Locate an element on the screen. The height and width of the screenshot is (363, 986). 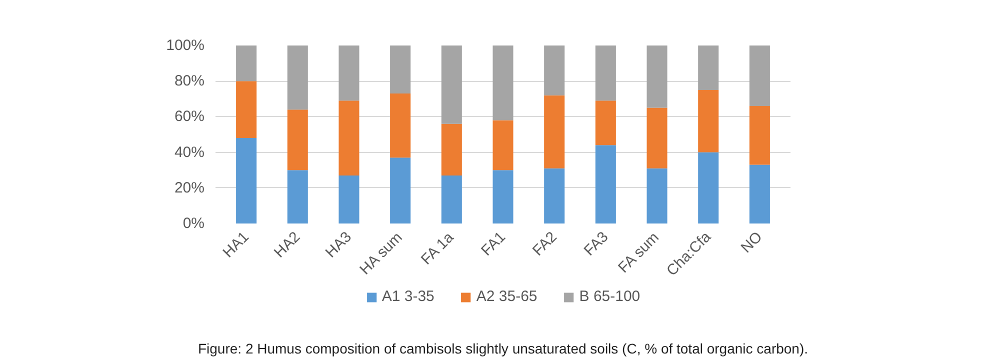
y-tick-label: 0% is located at coordinates (193, 223).